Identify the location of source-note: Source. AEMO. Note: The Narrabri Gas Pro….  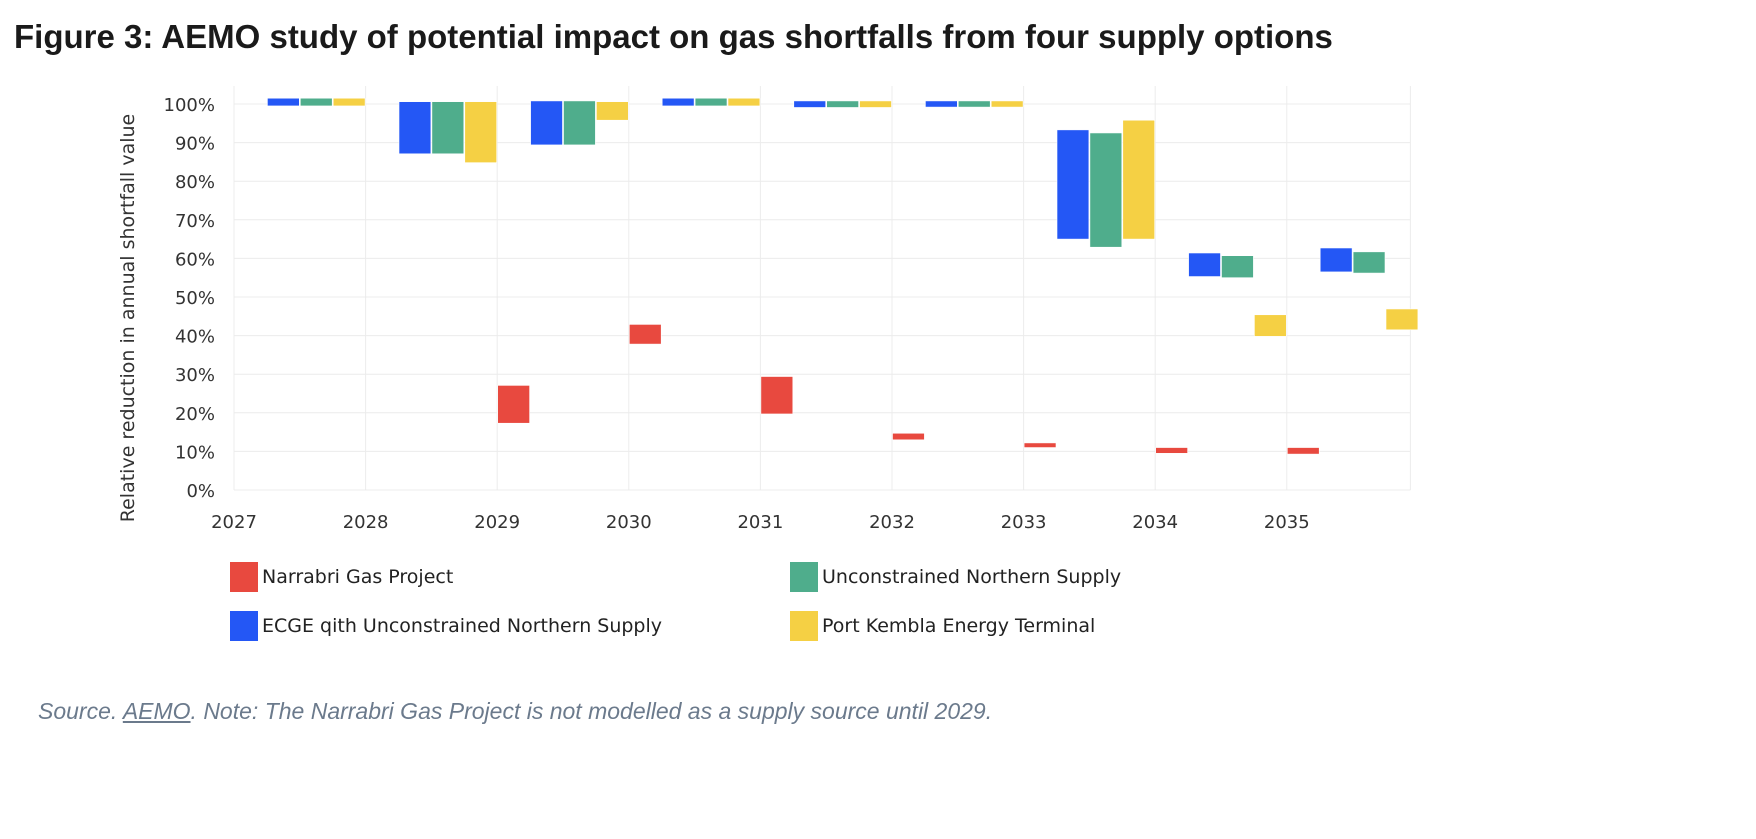
(515, 711).